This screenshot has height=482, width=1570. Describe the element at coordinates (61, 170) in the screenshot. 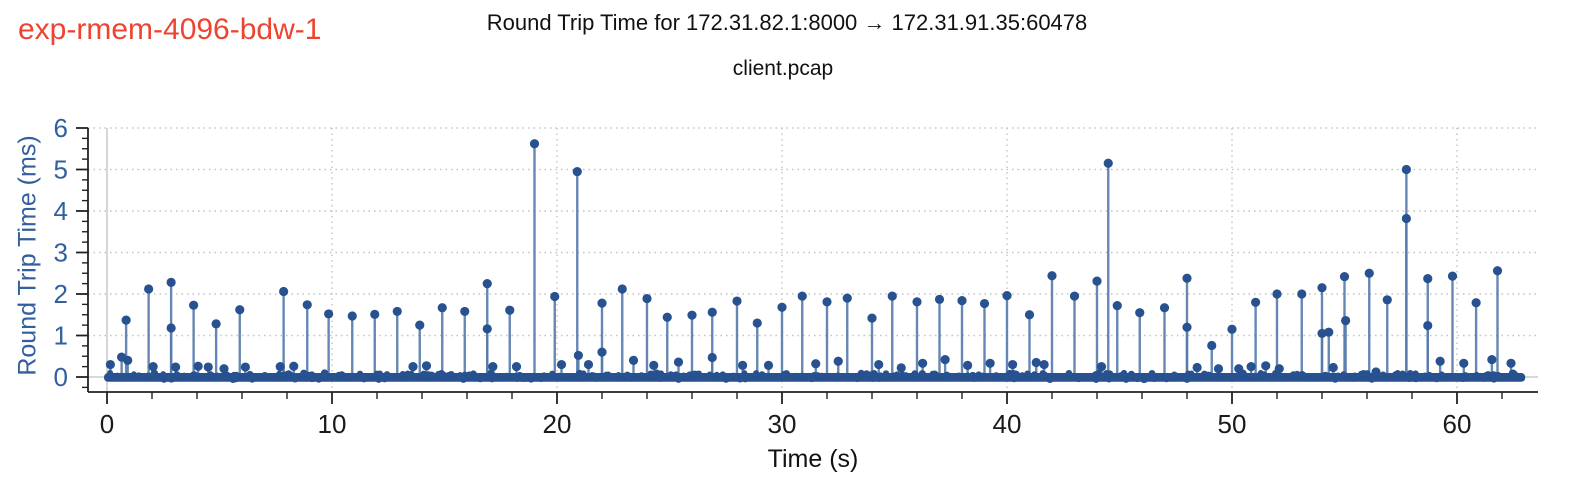

I see `y-tick-label: 5` at that location.